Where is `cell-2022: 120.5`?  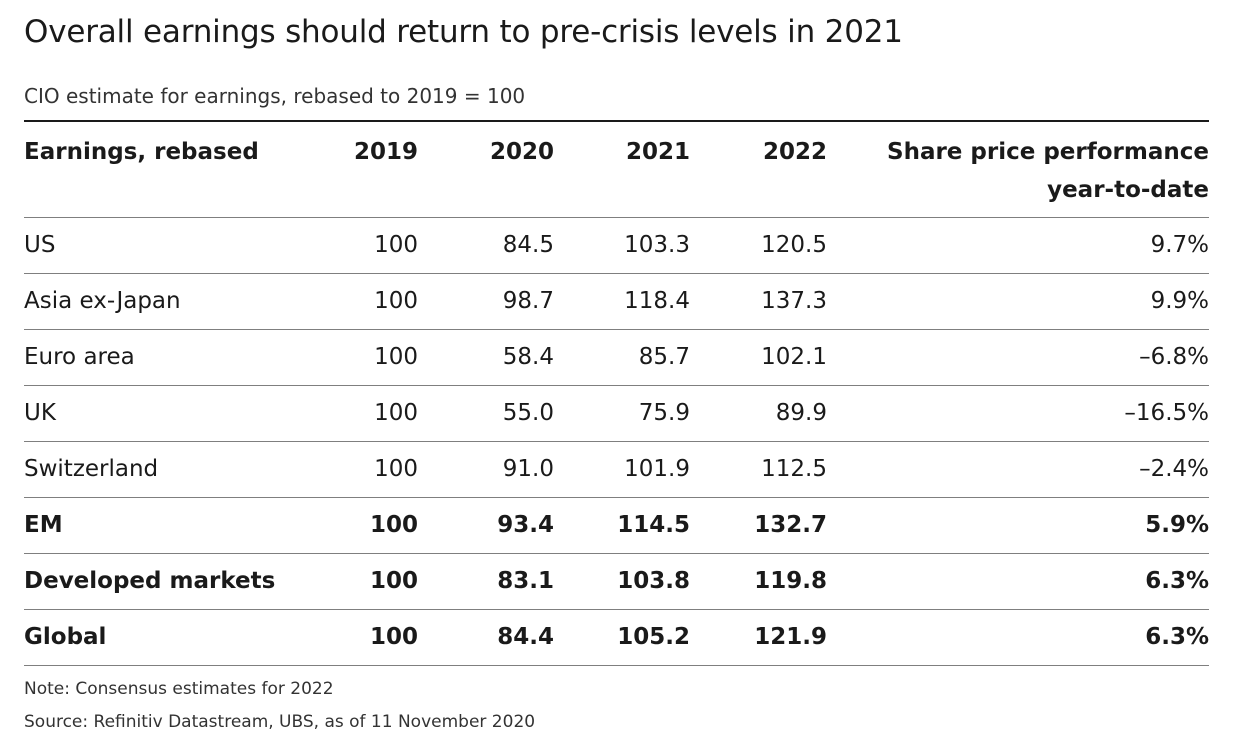
cell-2022: 120.5 is located at coordinates (794, 245).